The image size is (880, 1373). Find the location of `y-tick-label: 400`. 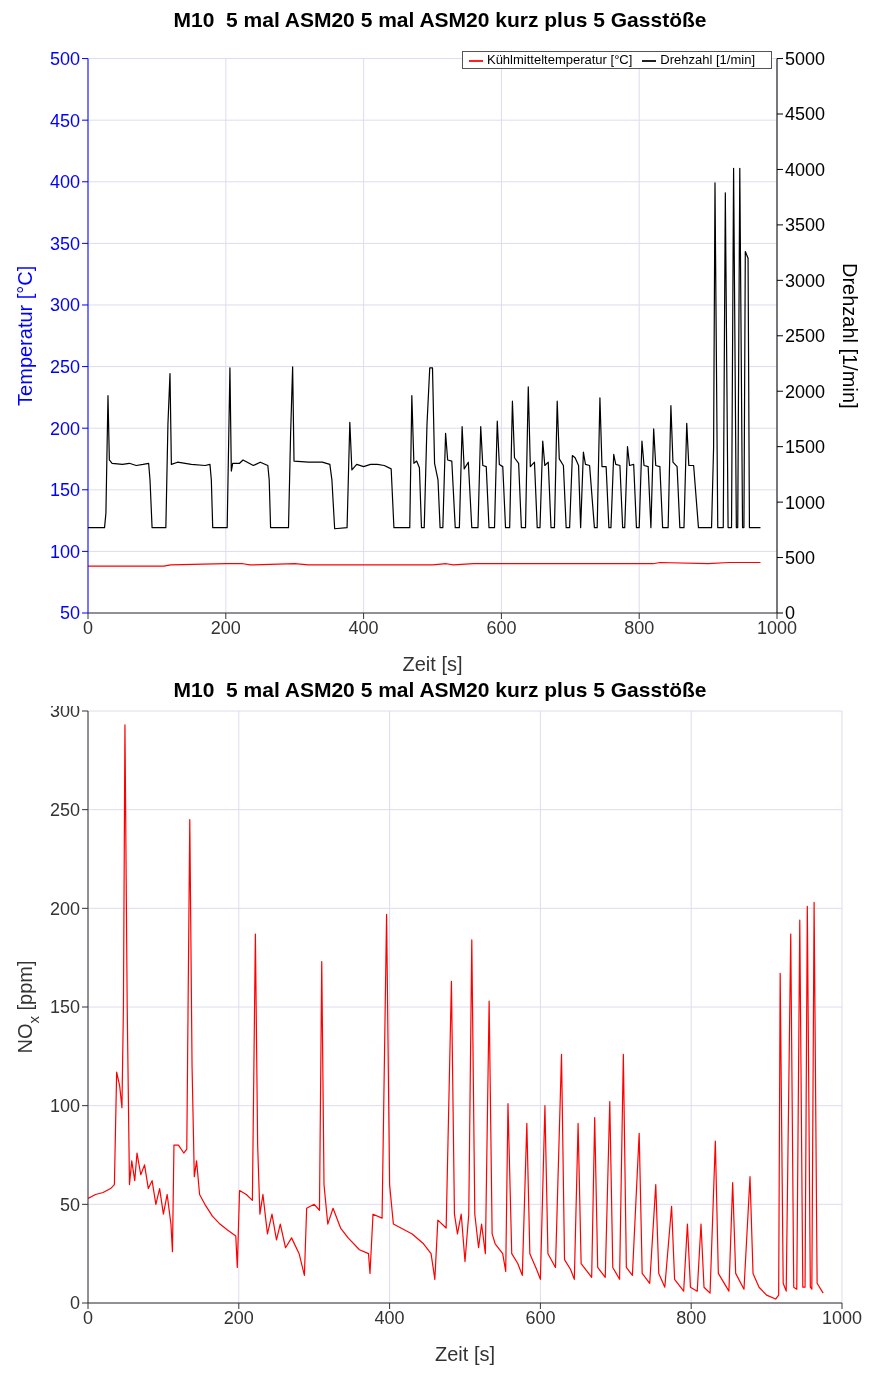

y-tick-label: 400 is located at coordinates (64, 182).